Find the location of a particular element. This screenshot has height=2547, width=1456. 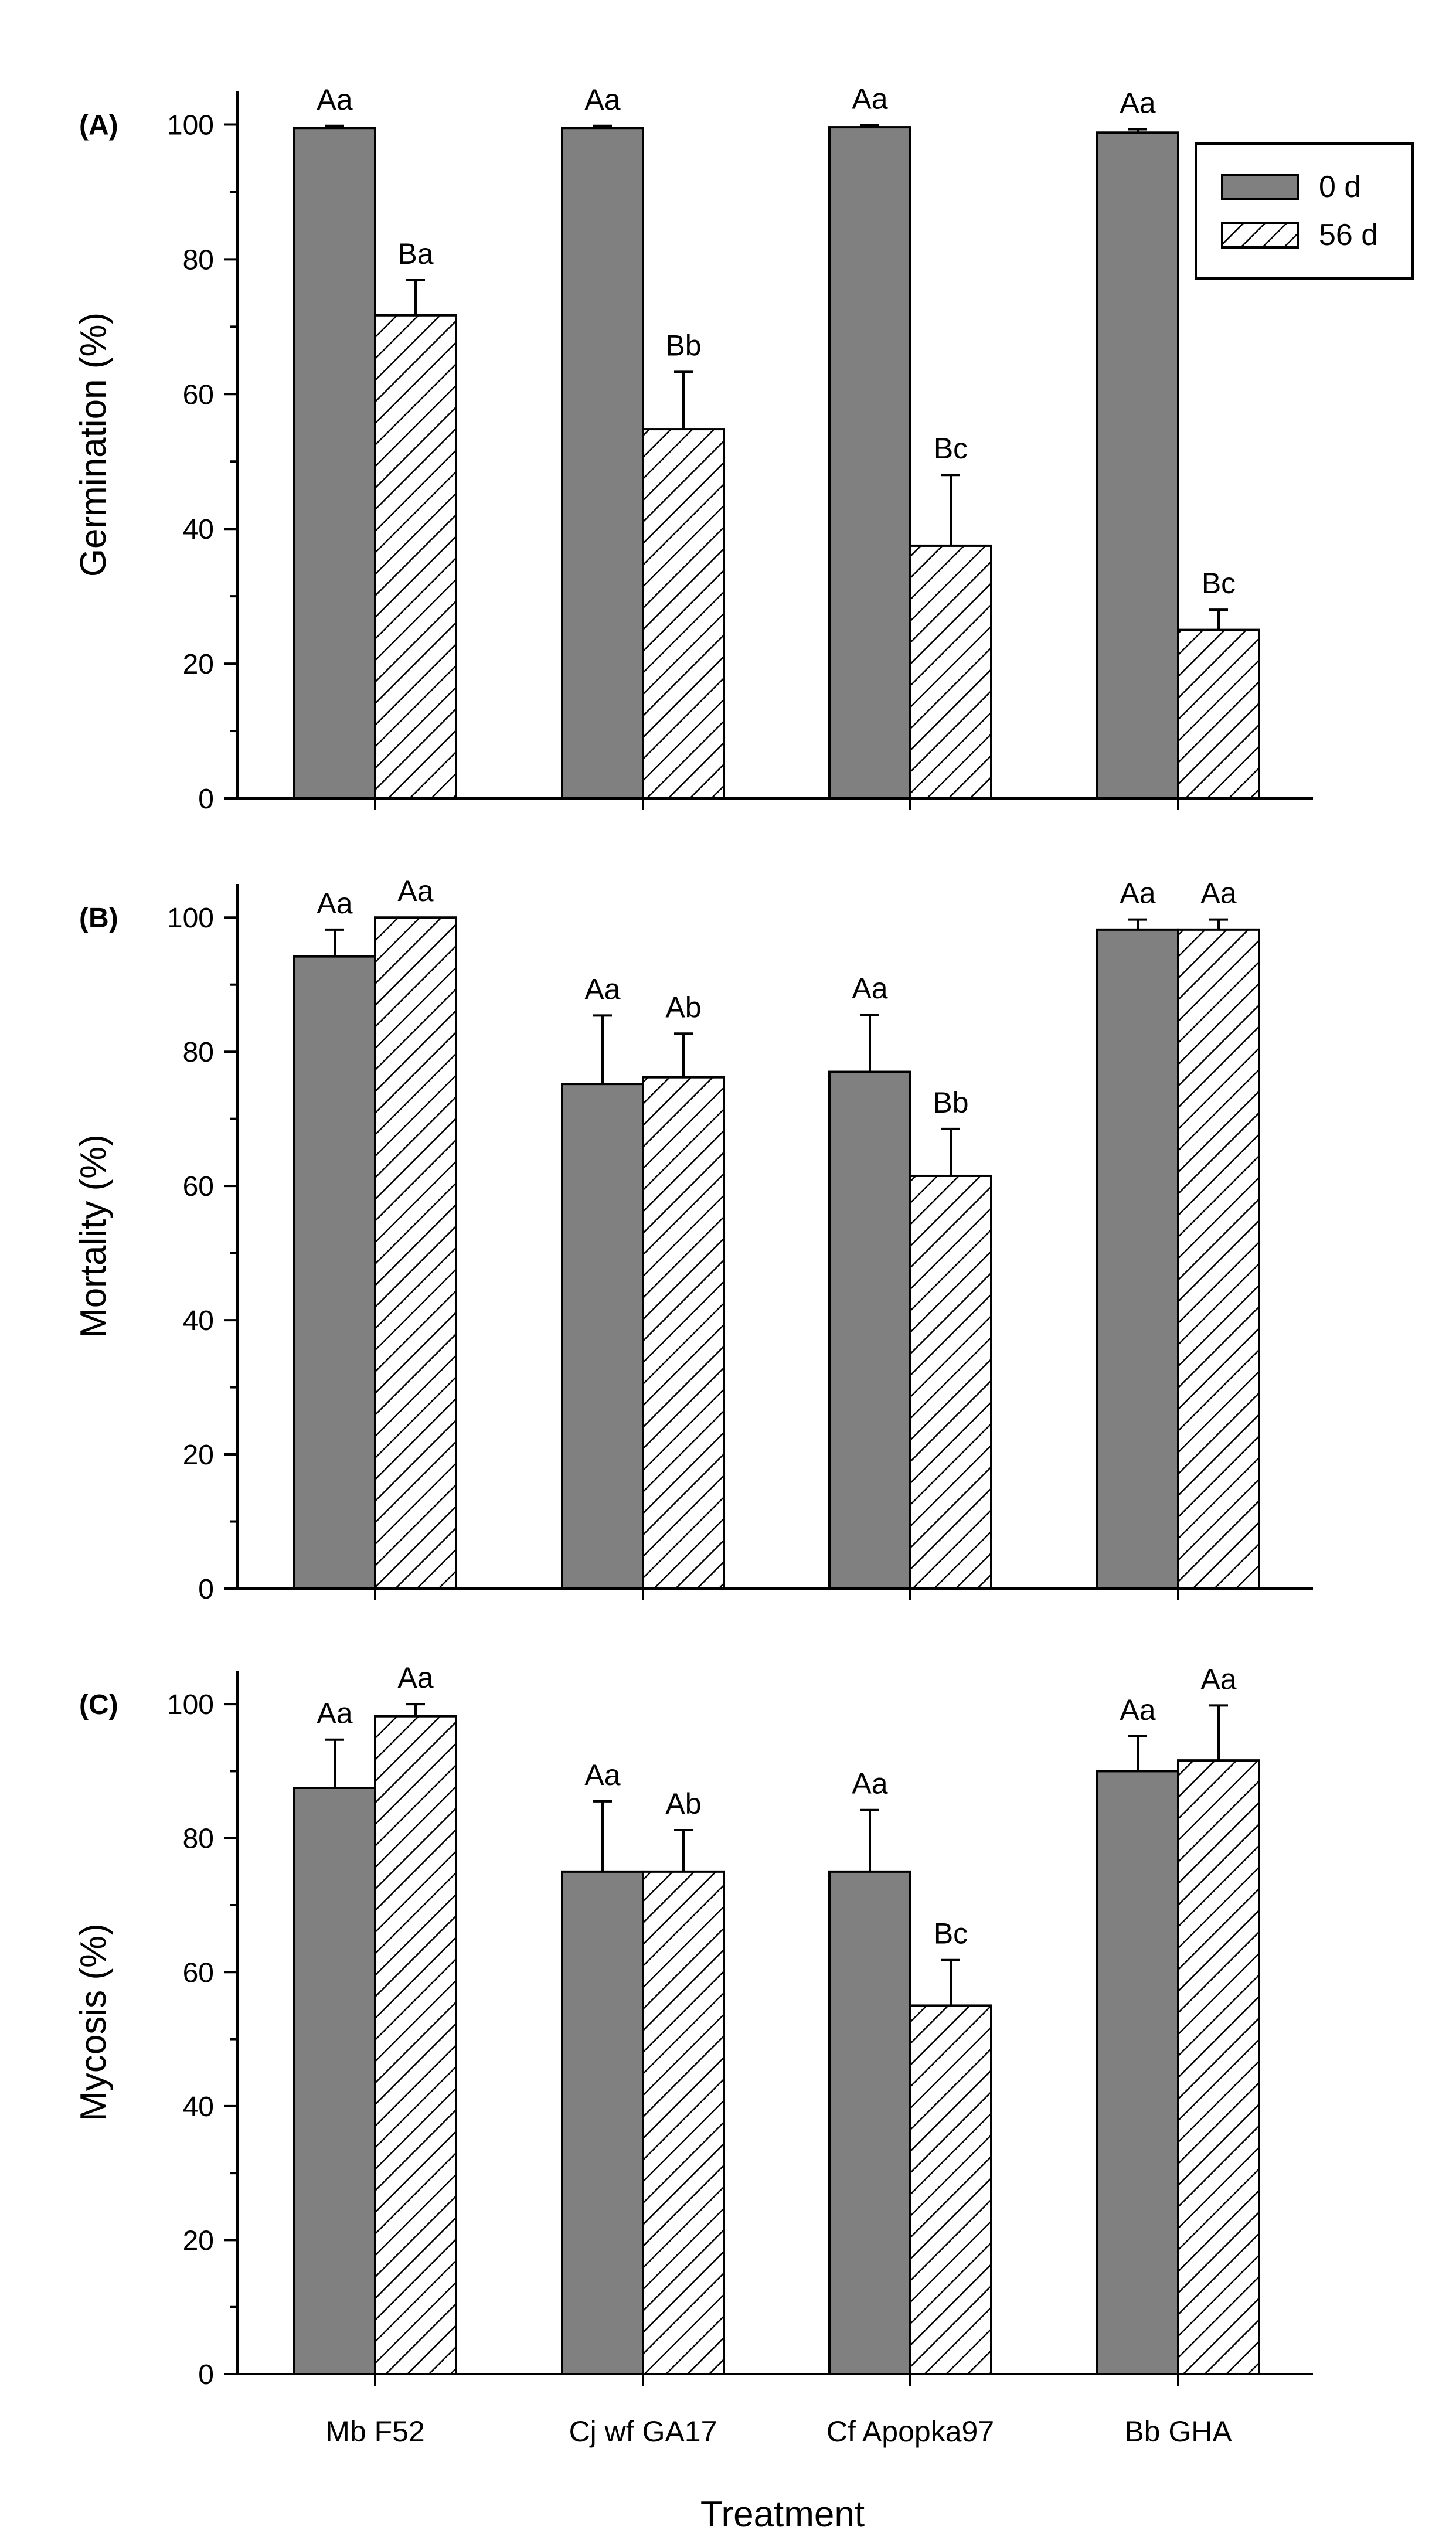

x-category-label: Mb F52 is located at coordinates (375, 2431).